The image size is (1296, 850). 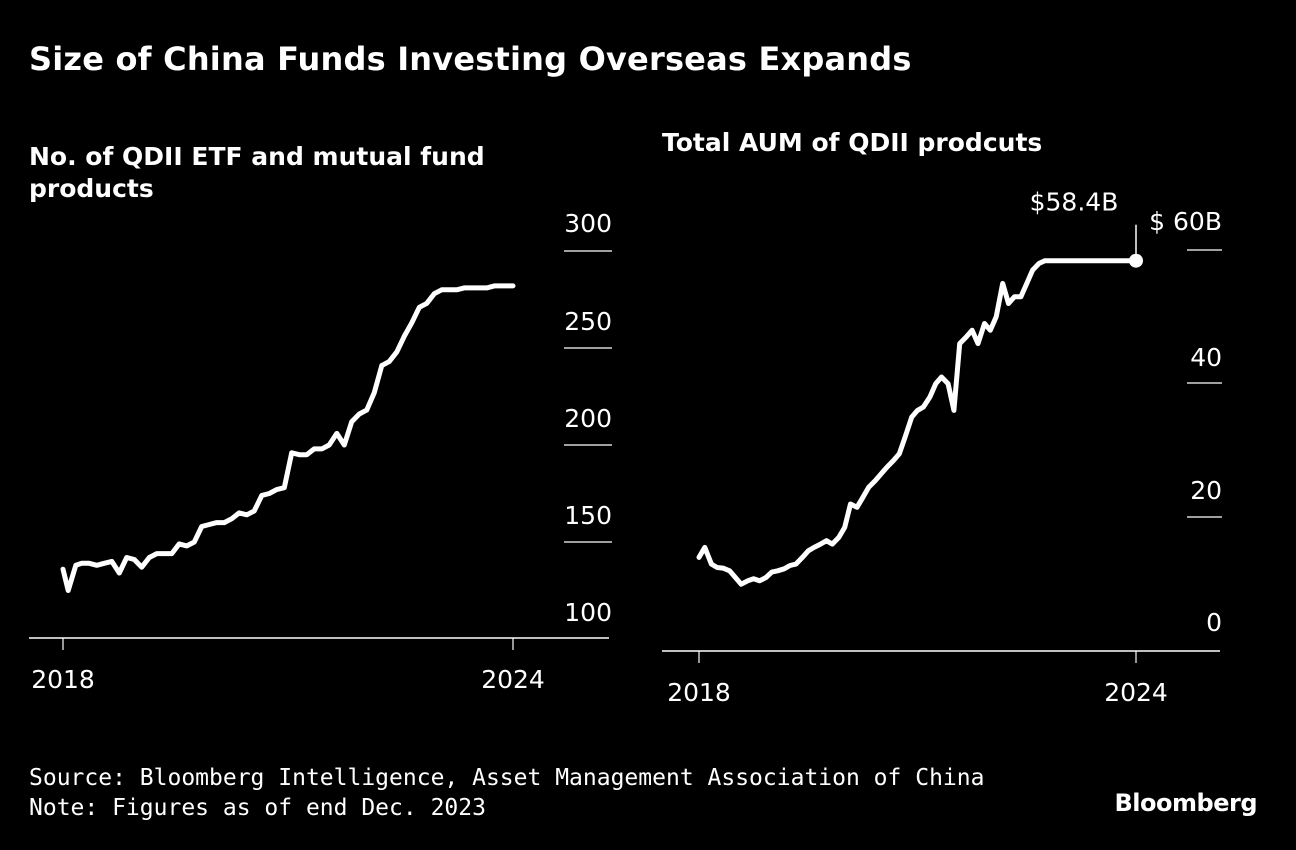 I want to click on left-y-tick-300: 300, so click(x=588, y=223).